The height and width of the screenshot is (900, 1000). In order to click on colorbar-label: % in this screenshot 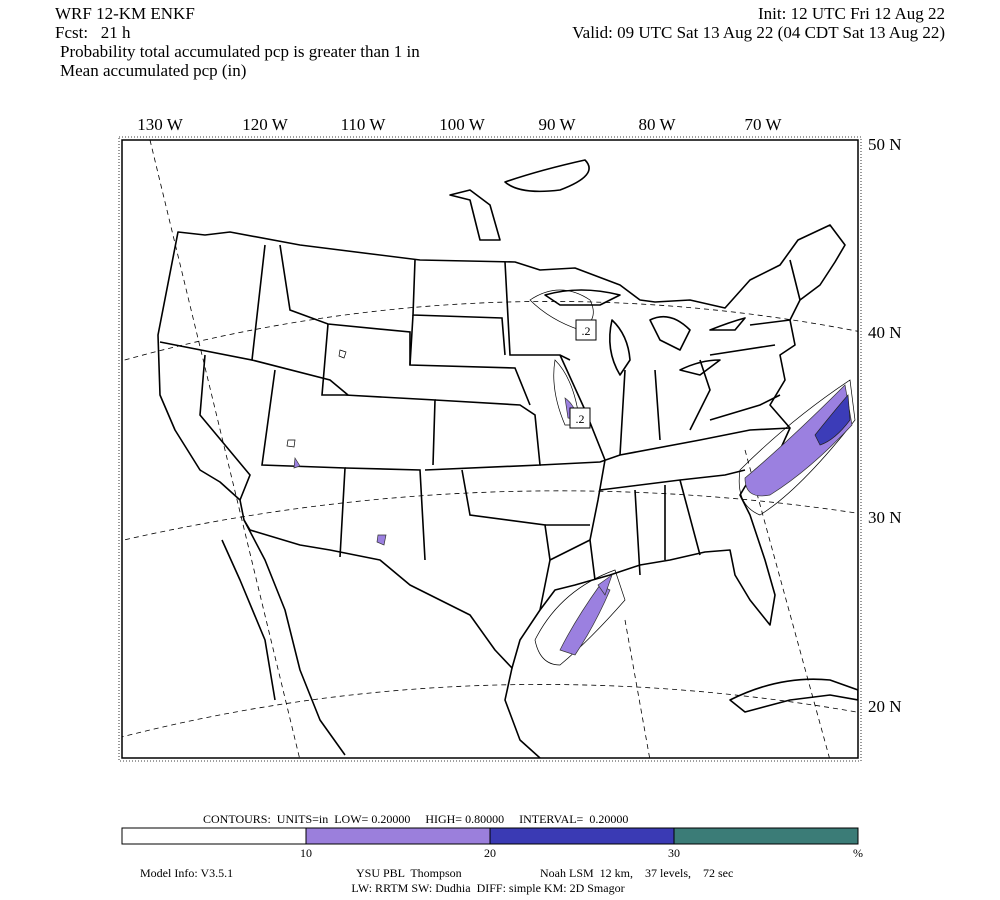, I will do `click(858, 853)`.